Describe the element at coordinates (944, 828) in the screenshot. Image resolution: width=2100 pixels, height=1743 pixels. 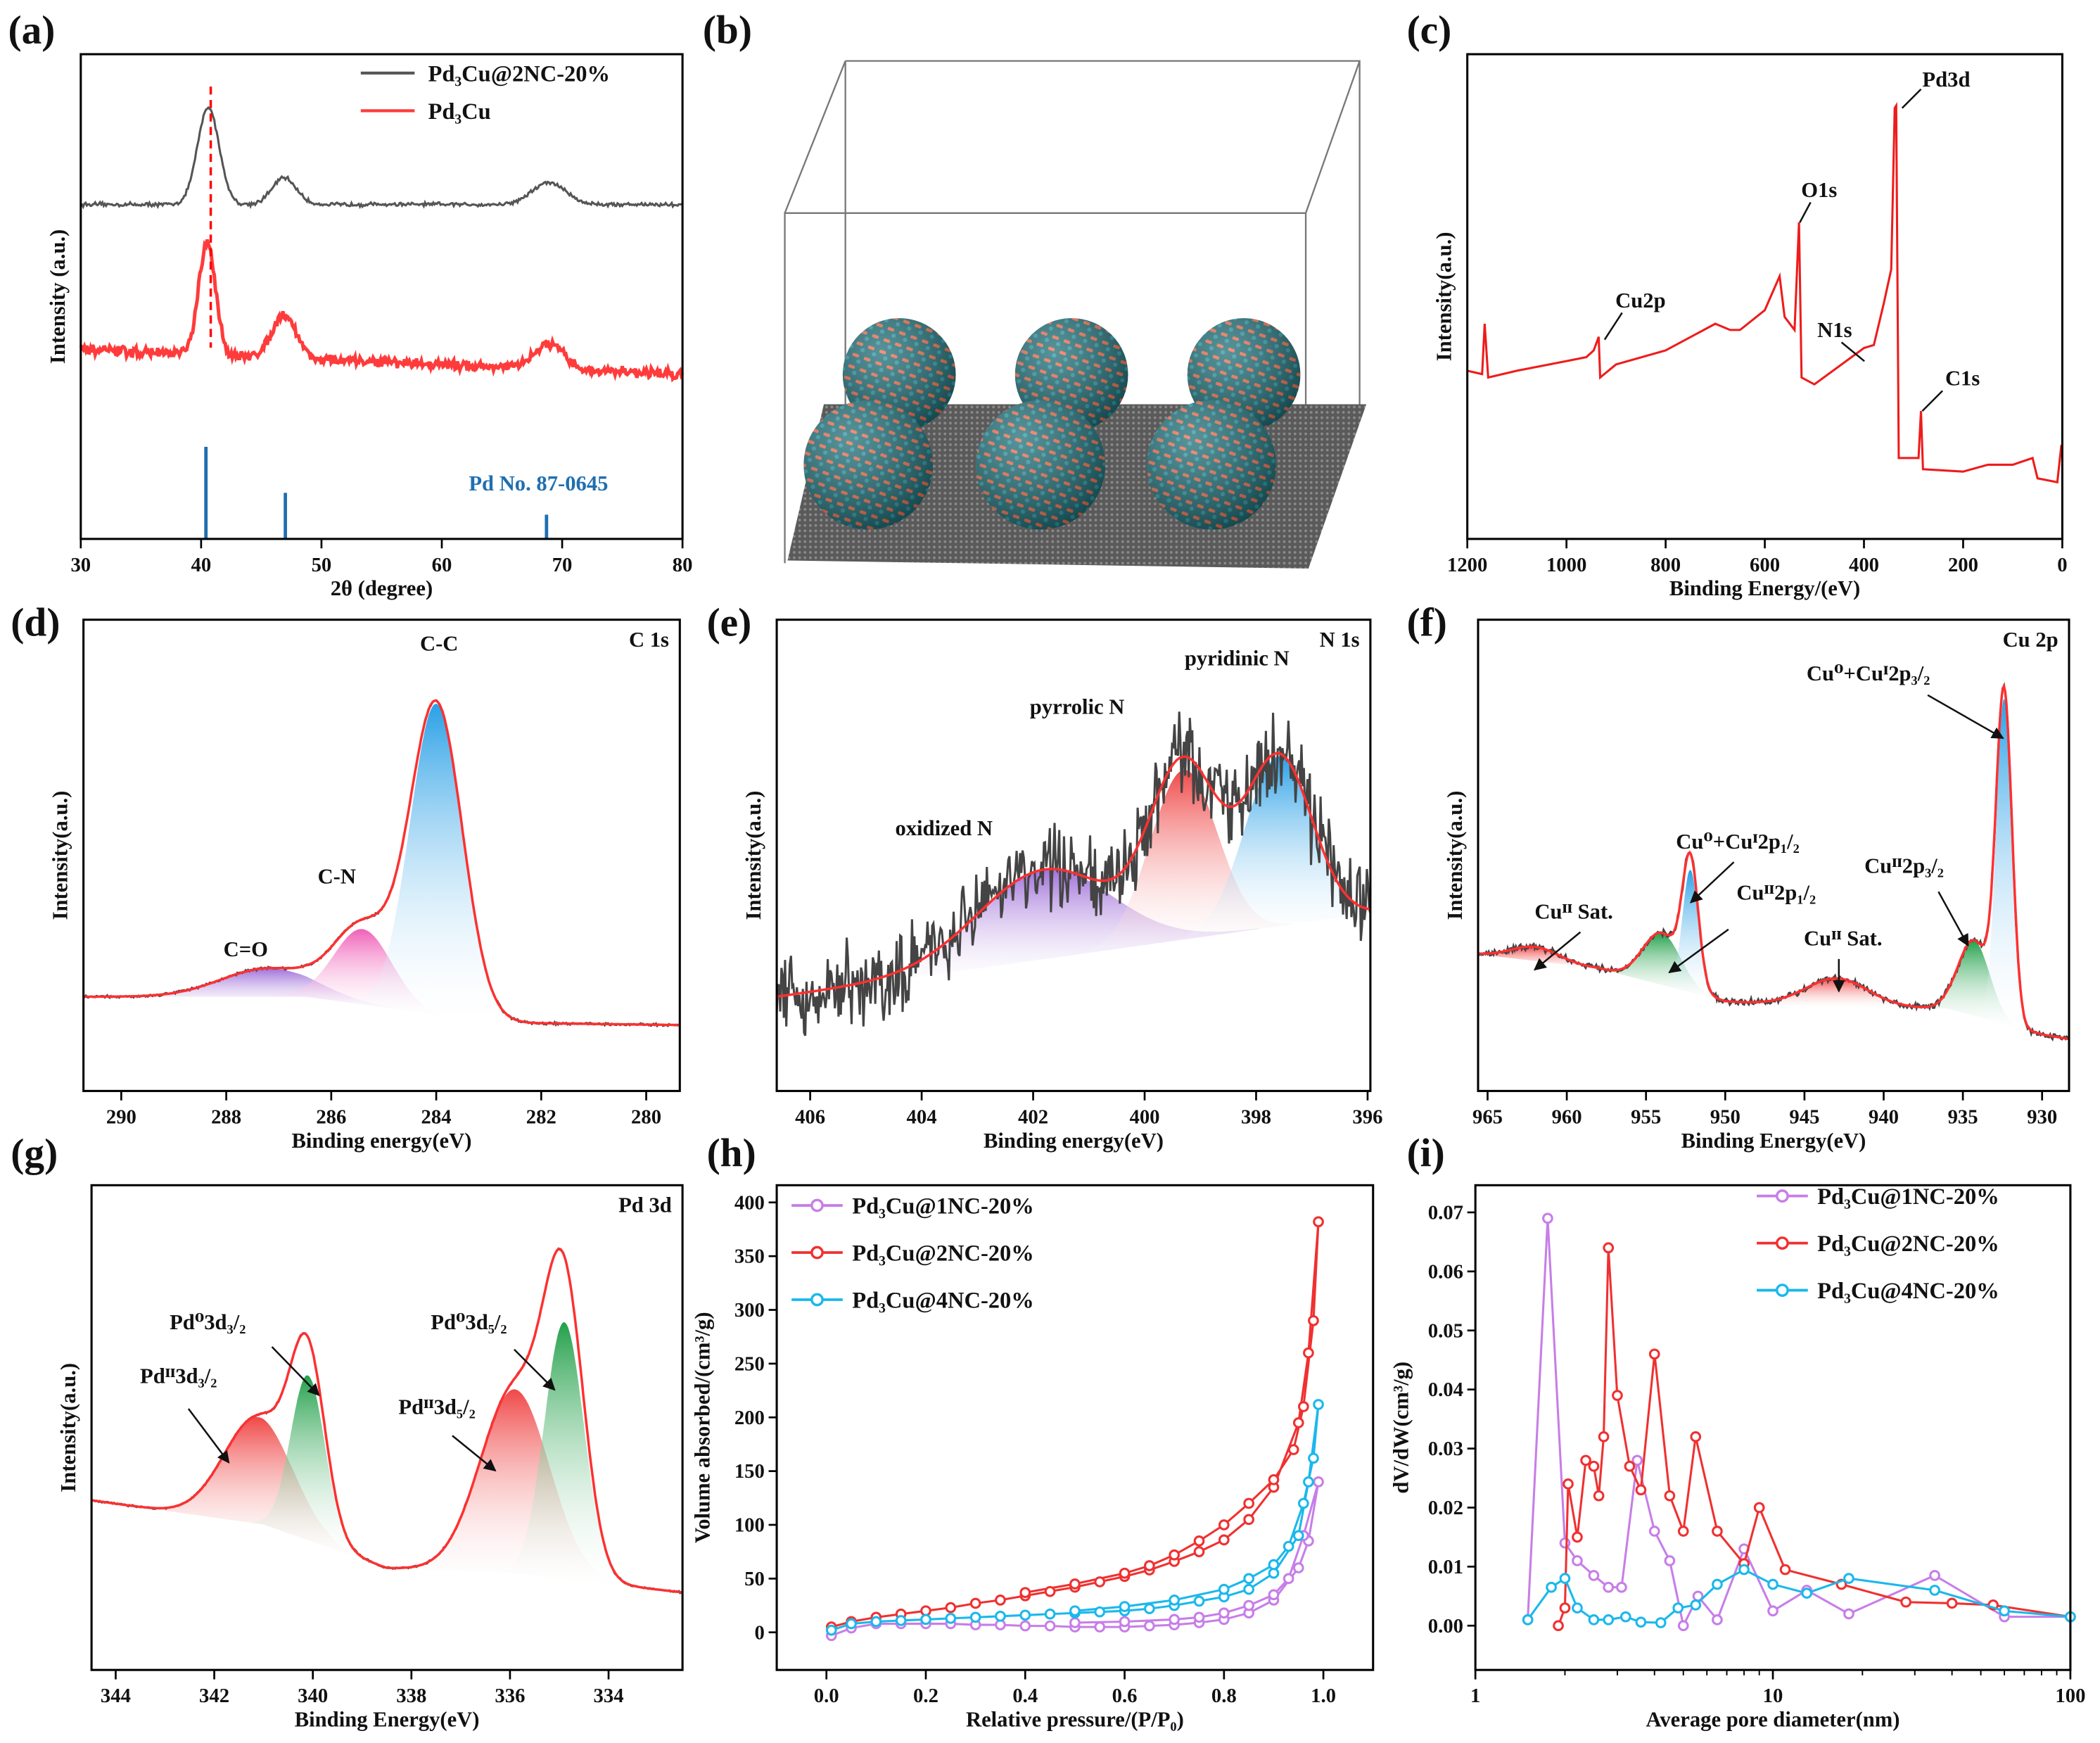
I see `peak-annotation: oxidized N` at that location.